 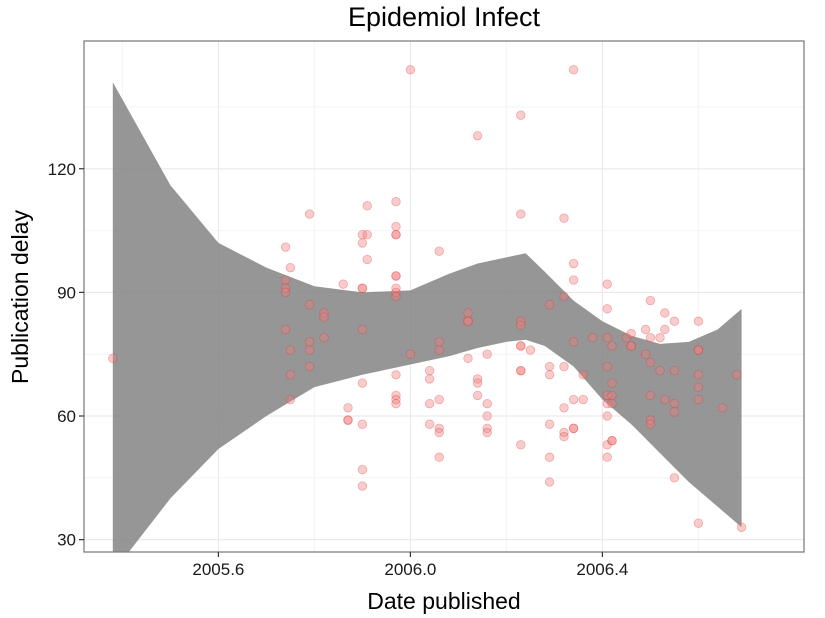 What do you see at coordinates (443, 601) in the screenshot?
I see `x-axis-title: Date published` at bounding box center [443, 601].